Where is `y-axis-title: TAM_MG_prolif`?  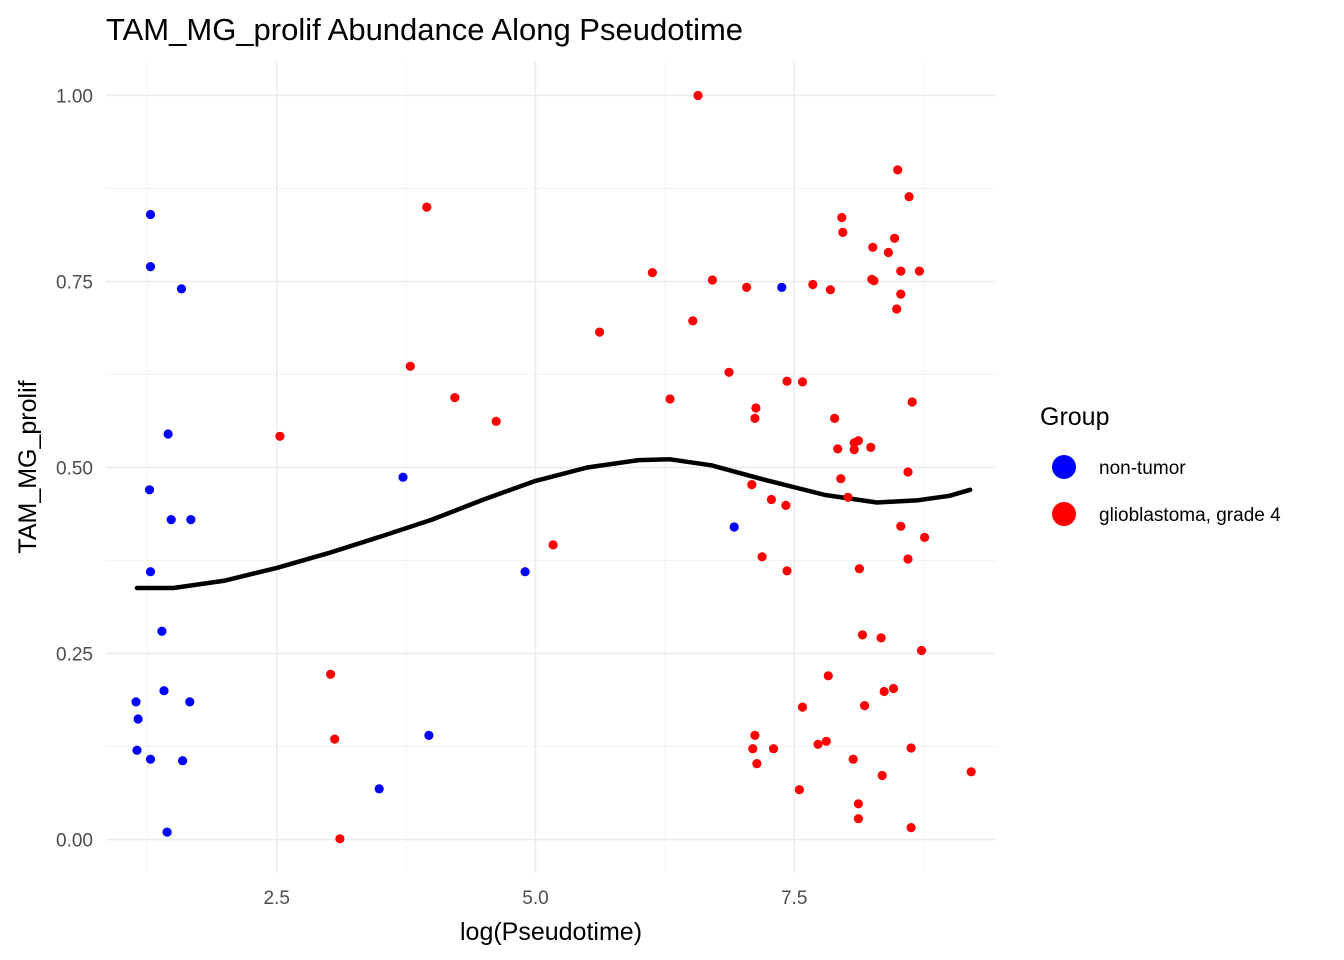
y-axis-title: TAM_MG_prolif is located at coordinates (28, 466).